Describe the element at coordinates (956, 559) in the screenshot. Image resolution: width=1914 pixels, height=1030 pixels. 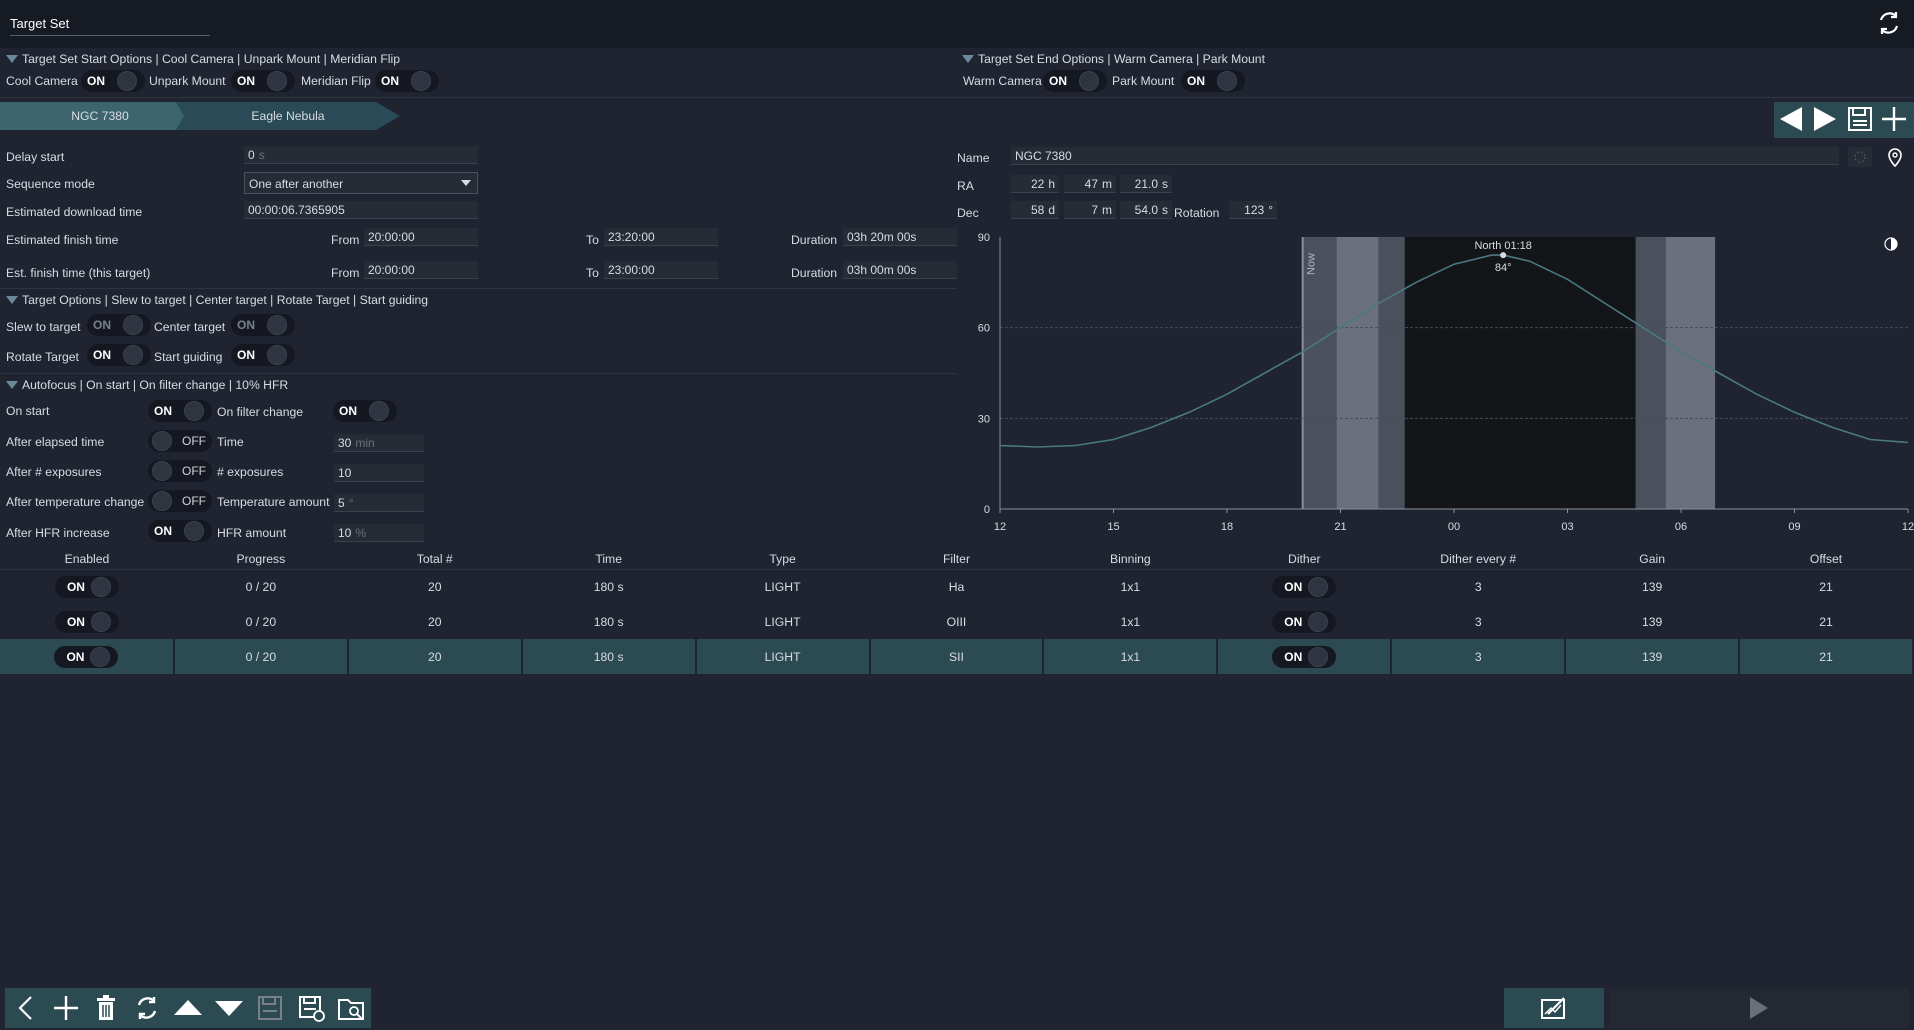
I see `column-header: Filter` at that location.